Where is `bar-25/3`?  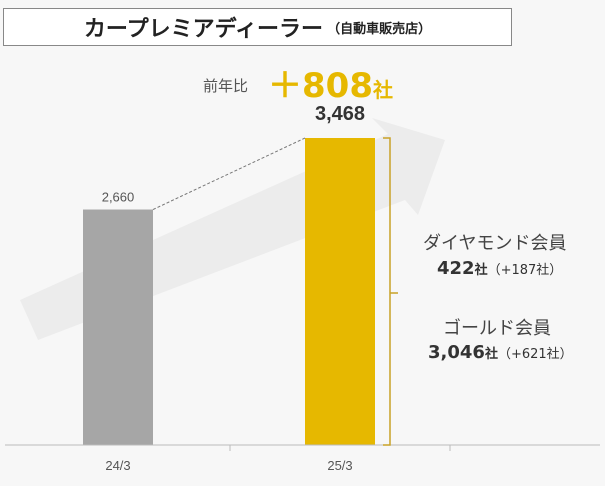 bar-25/3 is located at coordinates (340, 291).